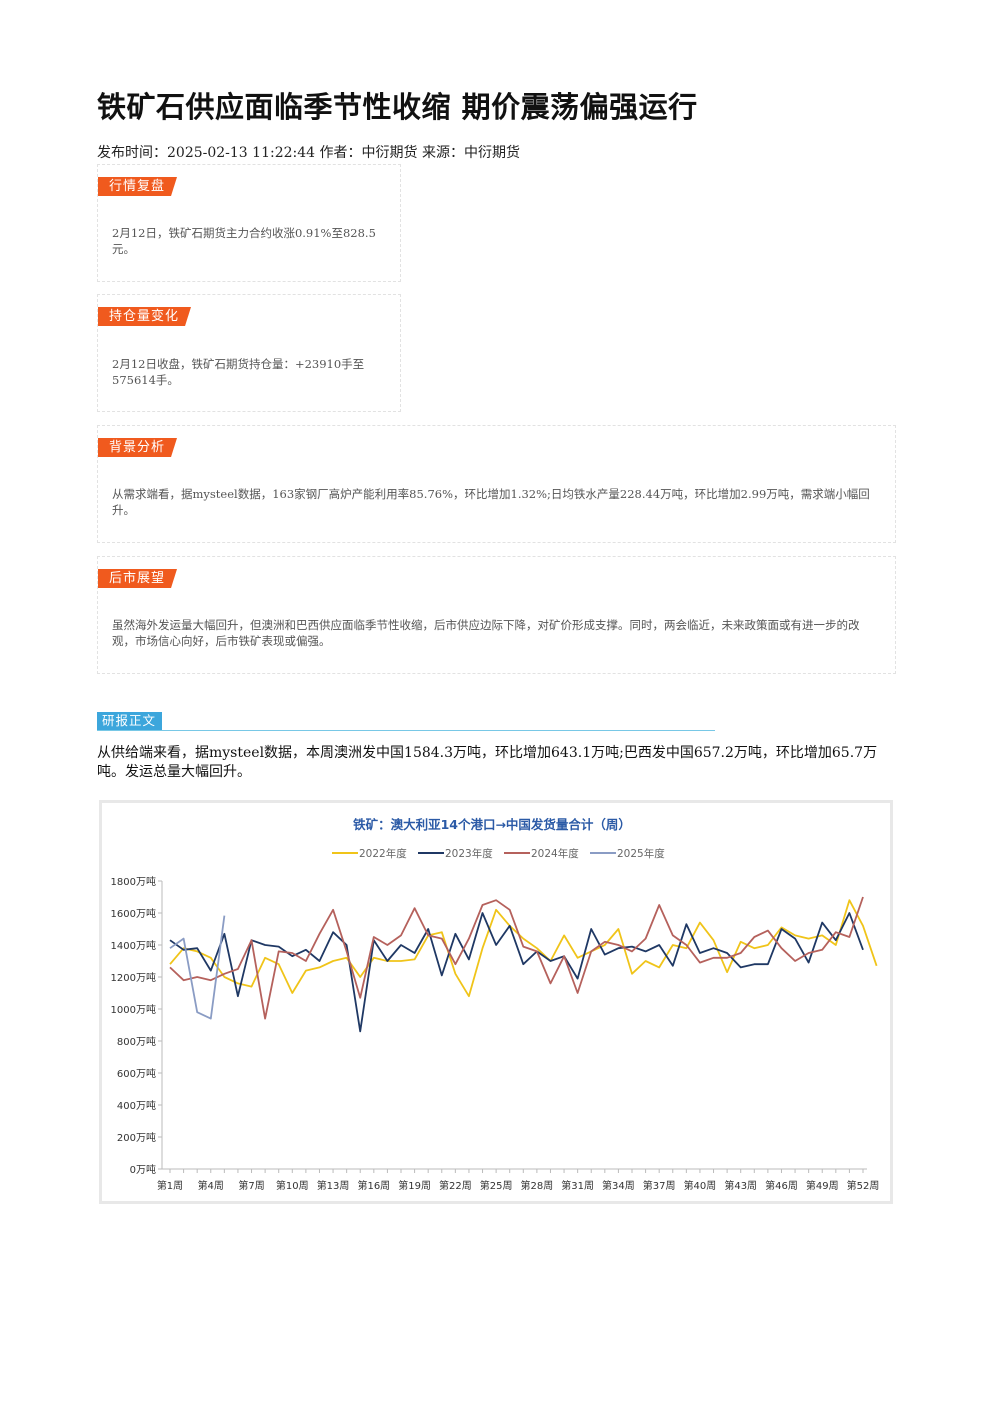 The width and height of the screenshot is (992, 1403). Describe the element at coordinates (133, 881) in the screenshot. I see `y-tick-label: 1800万吨` at that location.